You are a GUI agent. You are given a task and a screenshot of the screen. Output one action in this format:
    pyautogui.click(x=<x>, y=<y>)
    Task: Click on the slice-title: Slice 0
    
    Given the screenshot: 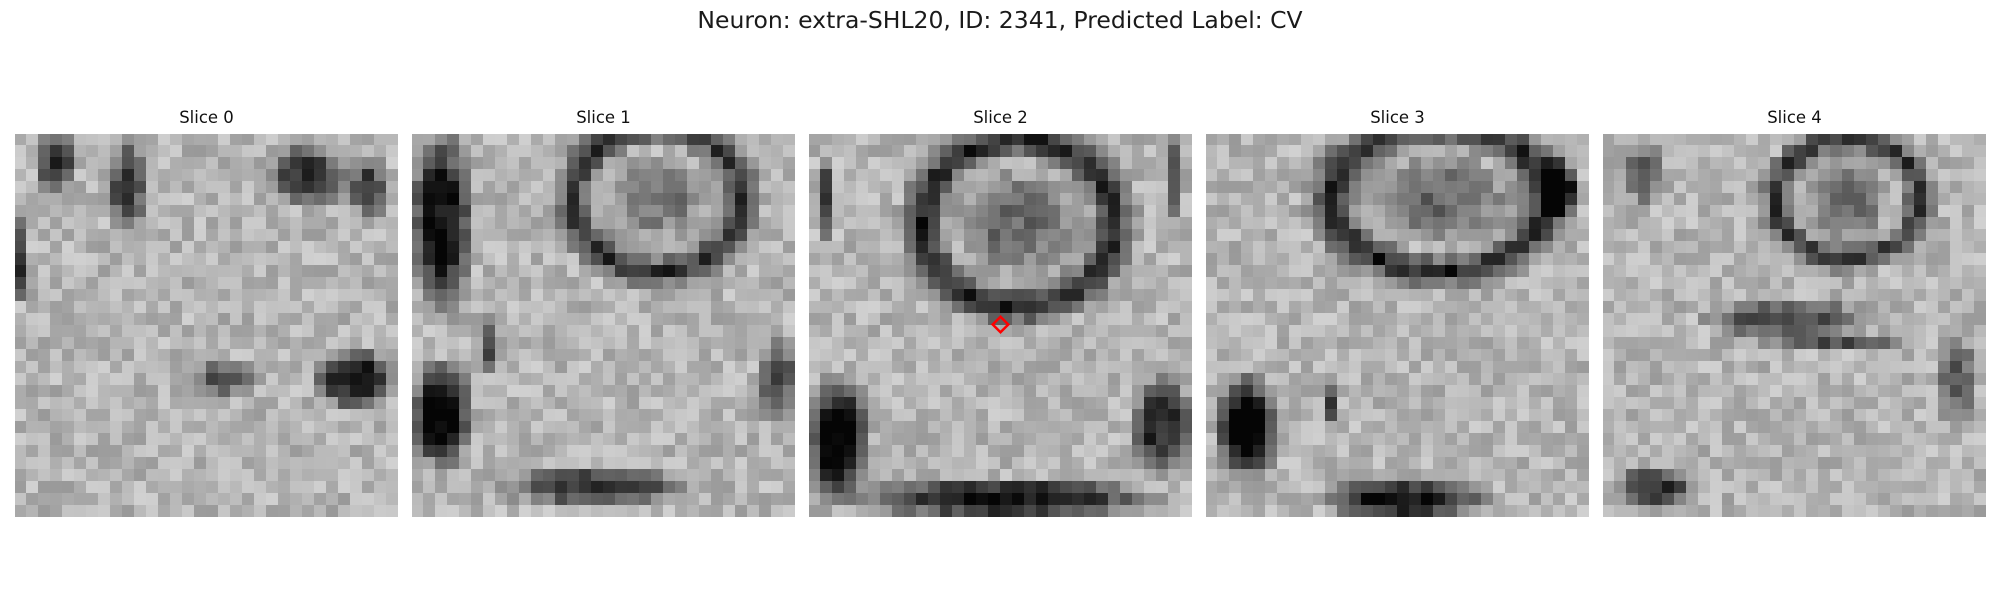 What is the action you would take?
    pyautogui.click(x=206, y=117)
    